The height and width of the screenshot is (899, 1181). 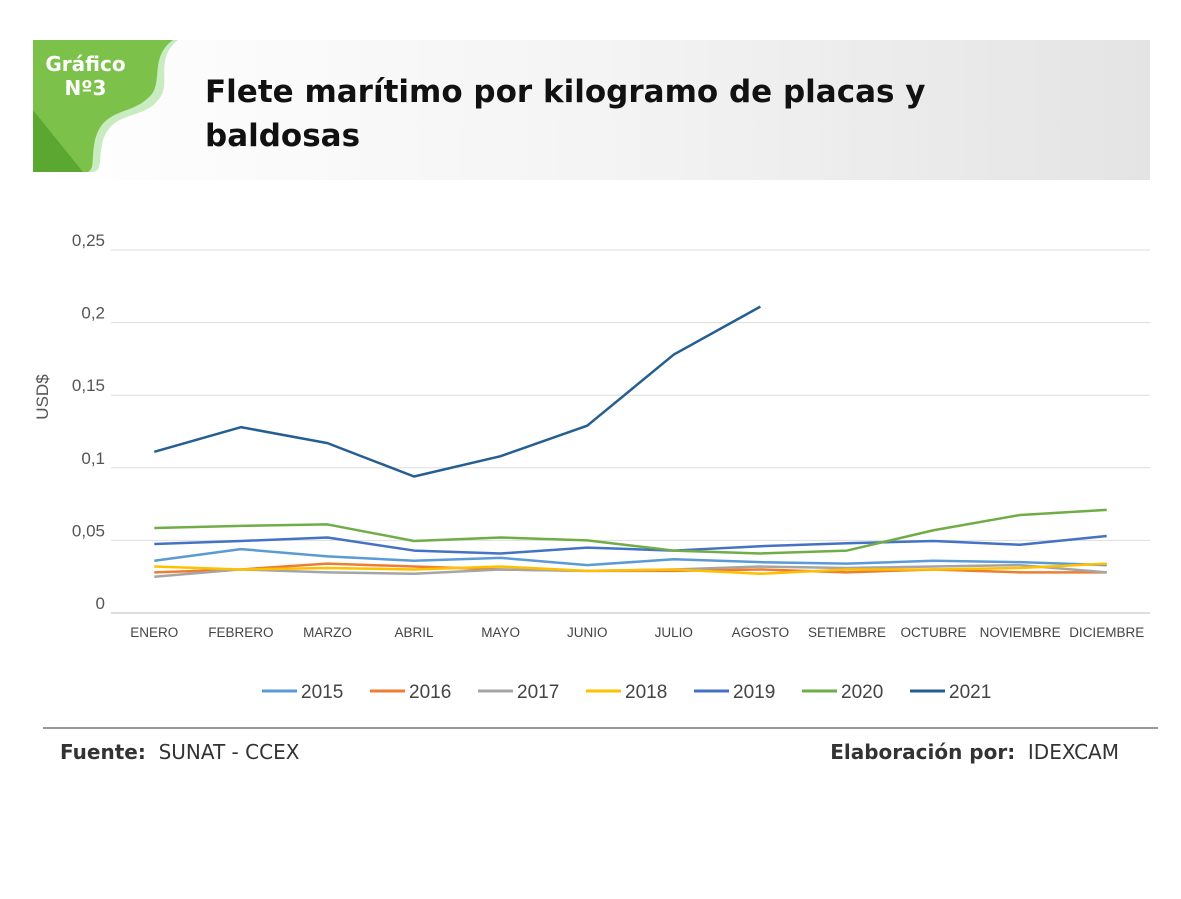 I want to click on x-tick-label: DICIEMBRE, so click(x=1106, y=632).